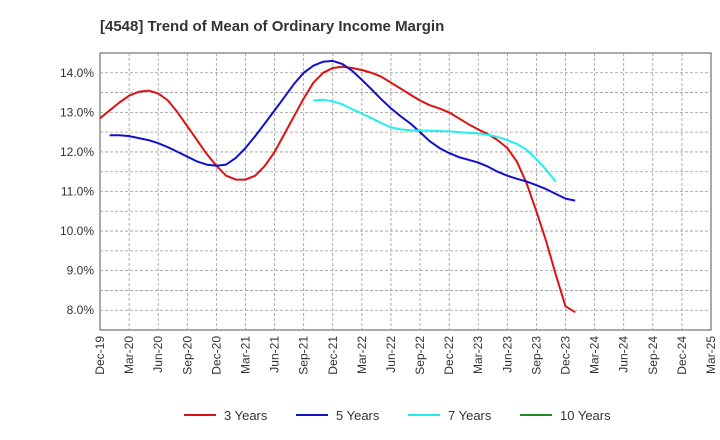 This screenshot has height=440, width=720. What do you see at coordinates (711, 355) in the screenshot?
I see `x-tick-label: Mar-25` at bounding box center [711, 355].